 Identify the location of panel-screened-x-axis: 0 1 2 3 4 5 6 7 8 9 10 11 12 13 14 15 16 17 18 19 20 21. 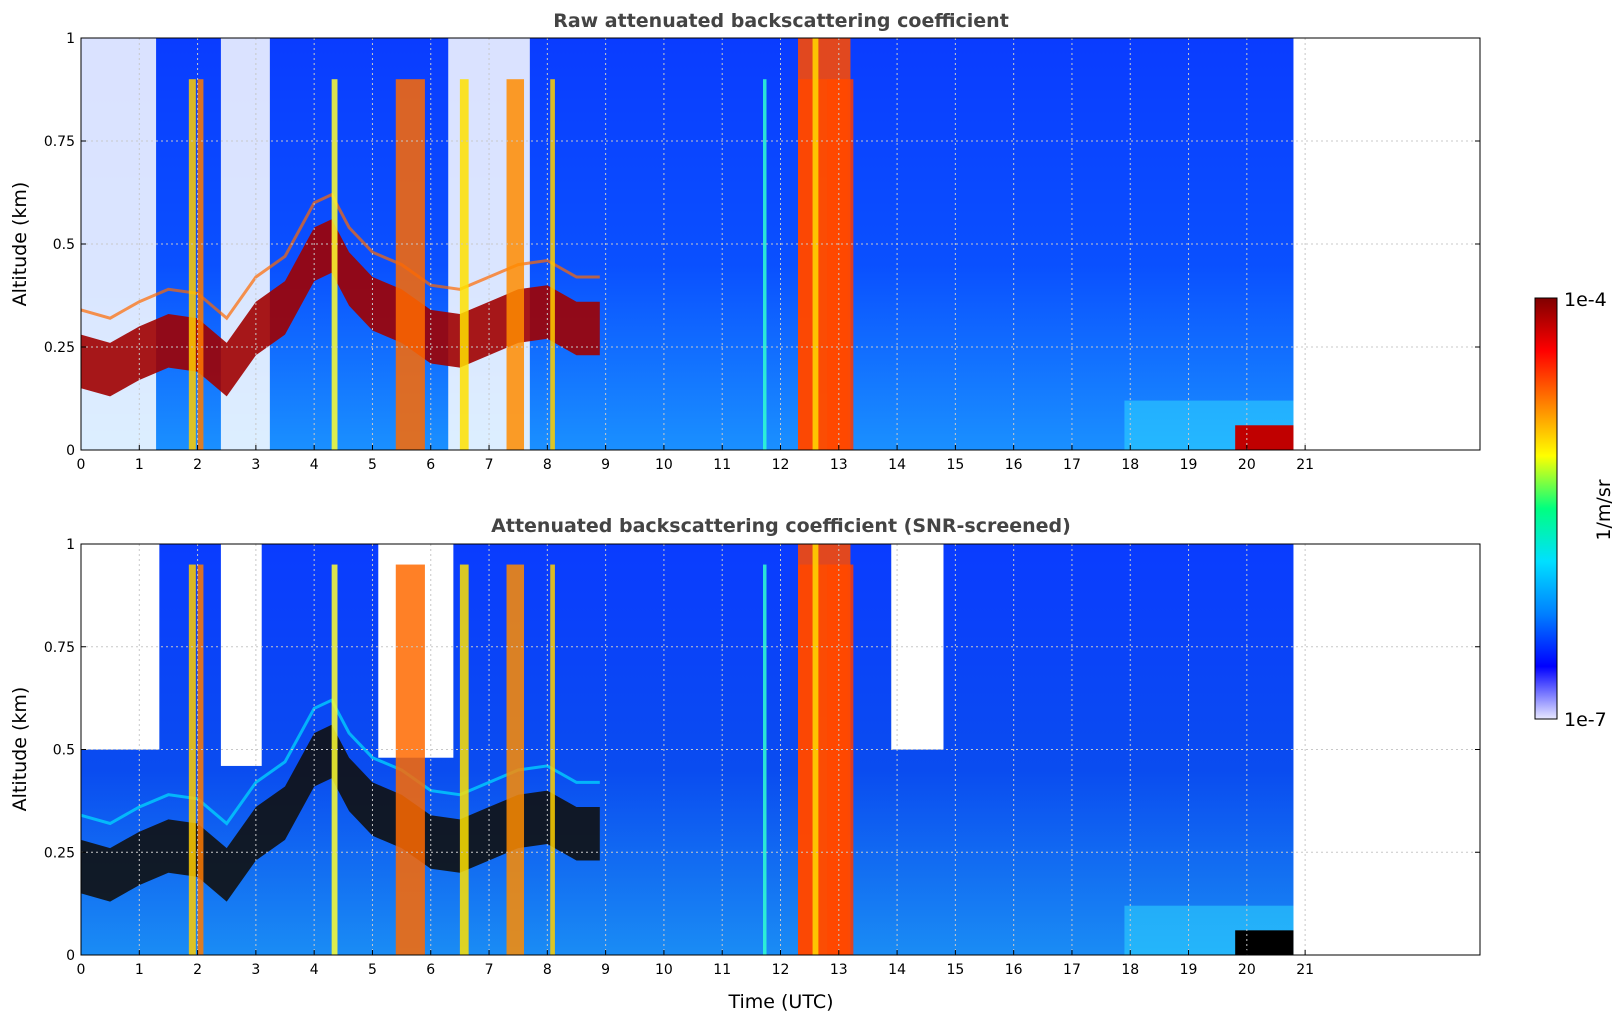
(695, 964).